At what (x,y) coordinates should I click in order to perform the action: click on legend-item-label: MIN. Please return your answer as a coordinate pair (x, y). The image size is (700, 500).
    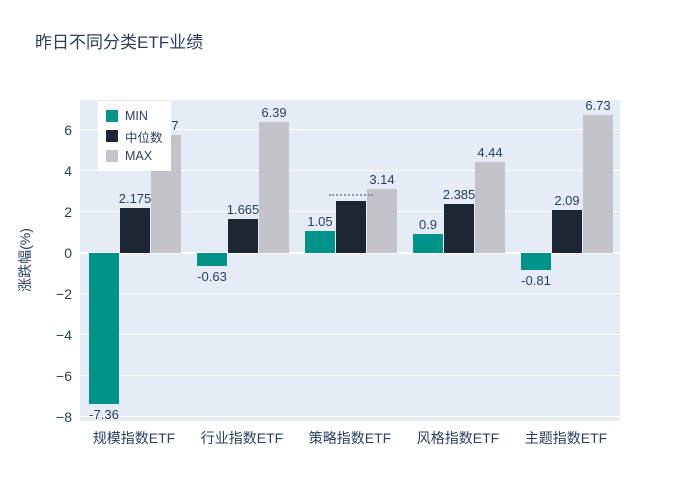
    Looking at the image, I should click on (136, 116).